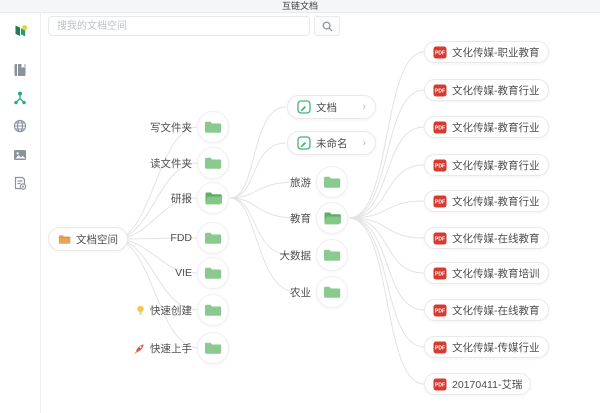 Image resolution: width=600 pixels, height=413 pixels. I want to click on tree-node-label: 农业, so click(300, 292).